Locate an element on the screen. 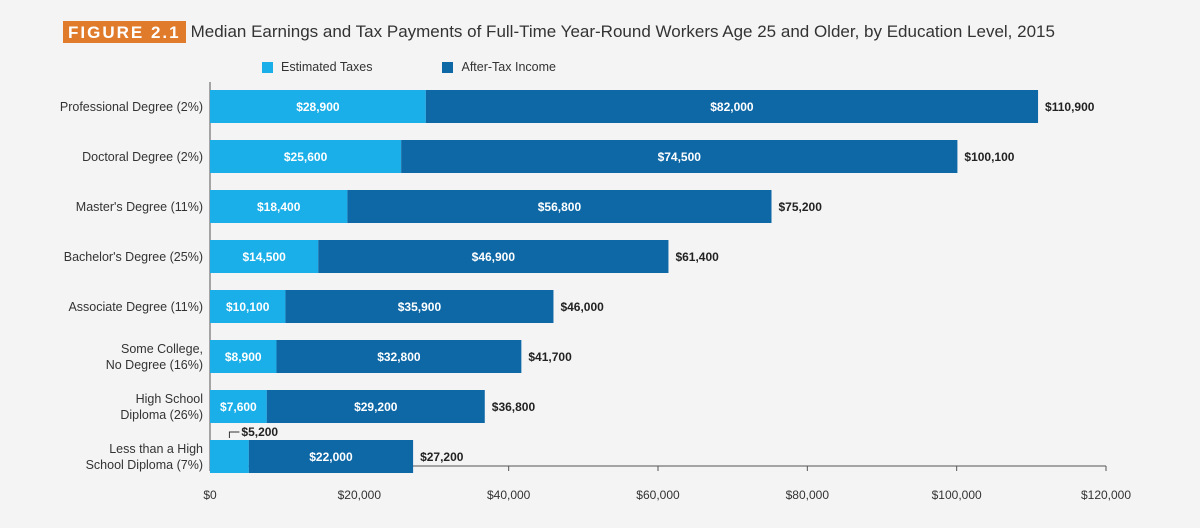  data-label-estimated-taxes: $18,400 is located at coordinates (279, 207).